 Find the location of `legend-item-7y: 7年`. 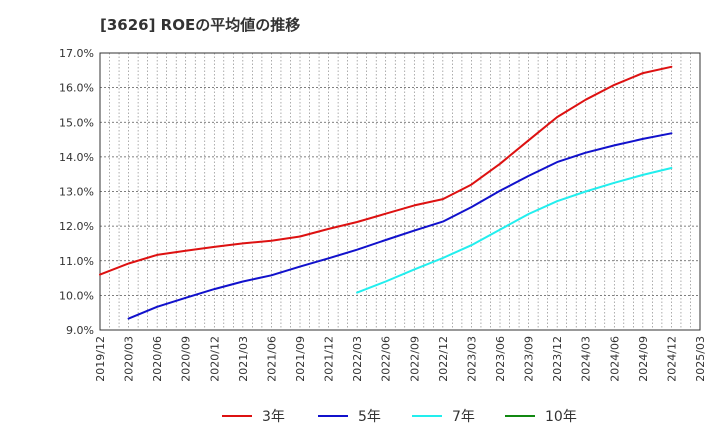

legend-item-7y: 7年 is located at coordinates (443, 416).